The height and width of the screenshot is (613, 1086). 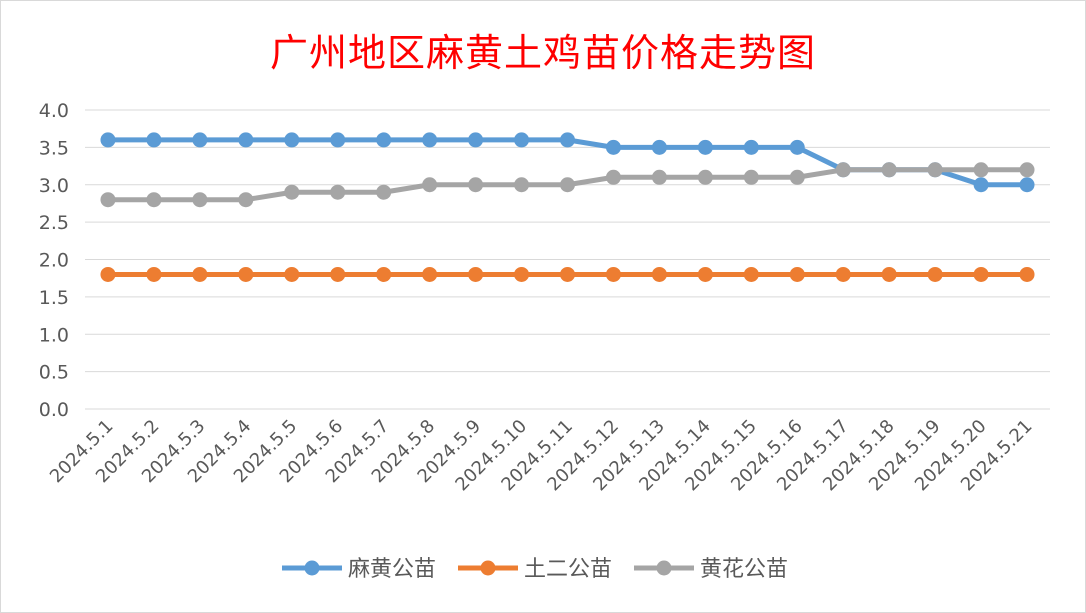 I want to click on legend: 麻黄公苗 土二公苗 黄花公苗, so click(x=535, y=569).